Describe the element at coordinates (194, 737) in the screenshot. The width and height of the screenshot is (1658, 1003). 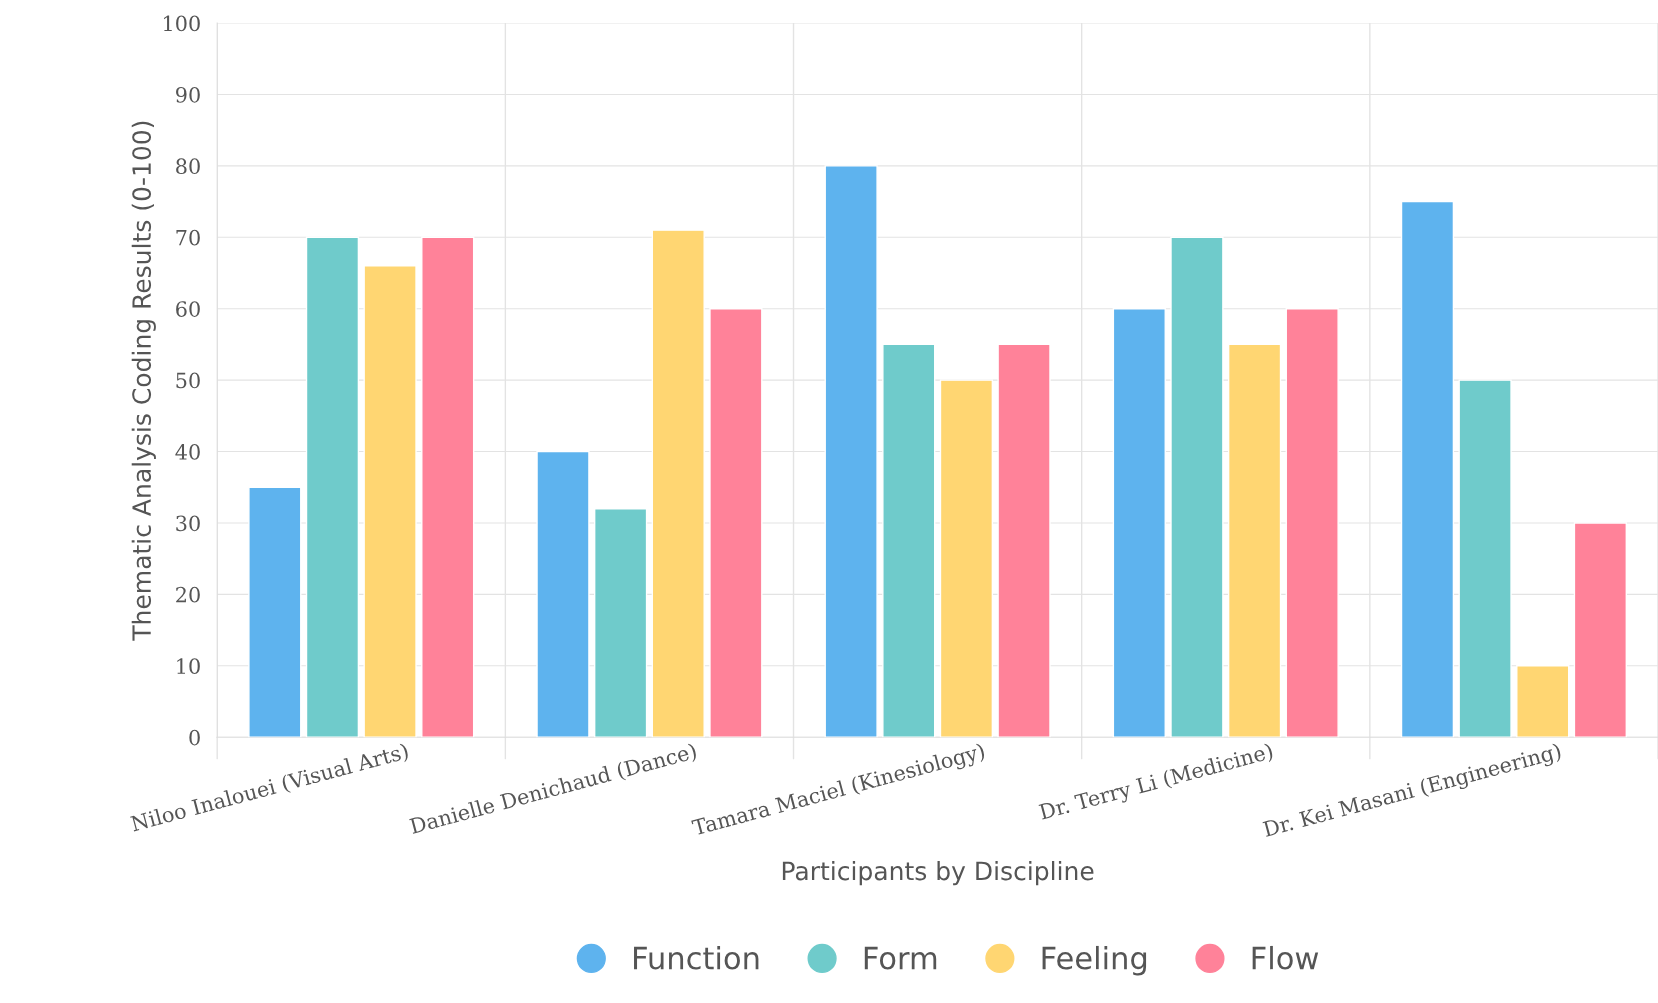
I see `y-tick-label: 0` at that location.